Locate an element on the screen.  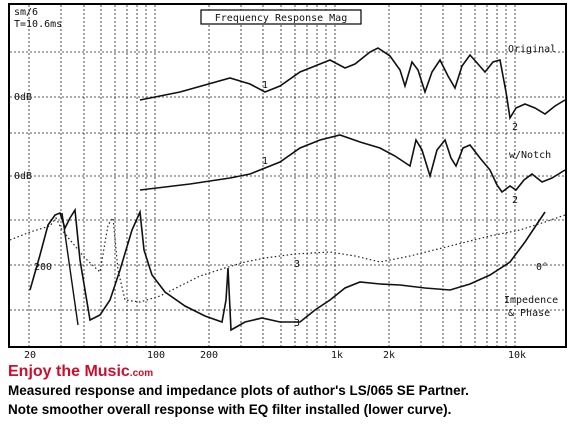
level-label: 200 is located at coordinates (43, 267).